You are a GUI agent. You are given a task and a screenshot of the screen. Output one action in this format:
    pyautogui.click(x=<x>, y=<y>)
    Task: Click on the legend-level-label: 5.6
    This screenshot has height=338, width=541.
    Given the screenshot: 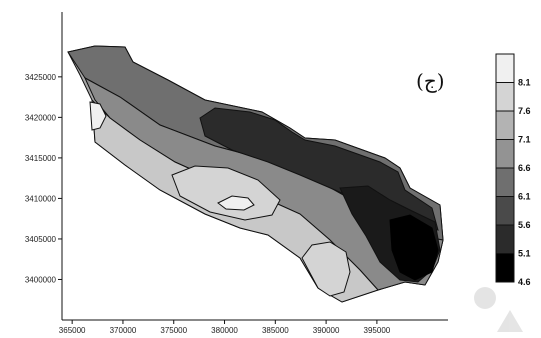 What is the action you would take?
    pyautogui.click(x=524, y=225)
    